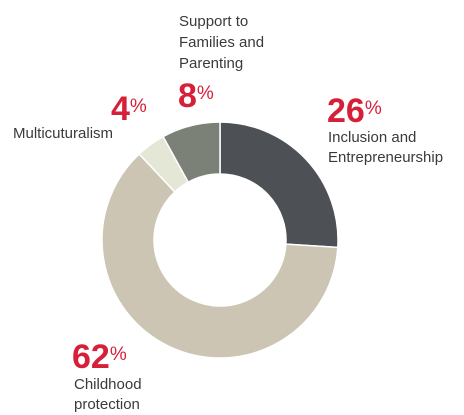 This screenshot has height=415, width=464. Describe the element at coordinates (63, 133) in the screenshot. I see `multiculturalism-label: Multicuturalism` at that location.